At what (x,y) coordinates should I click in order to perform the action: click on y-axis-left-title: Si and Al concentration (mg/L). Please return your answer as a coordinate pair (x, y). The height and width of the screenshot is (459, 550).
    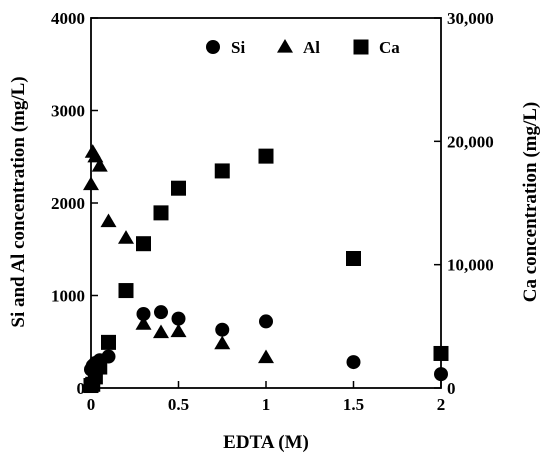
    Looking at the image, I should click on (18, 201).